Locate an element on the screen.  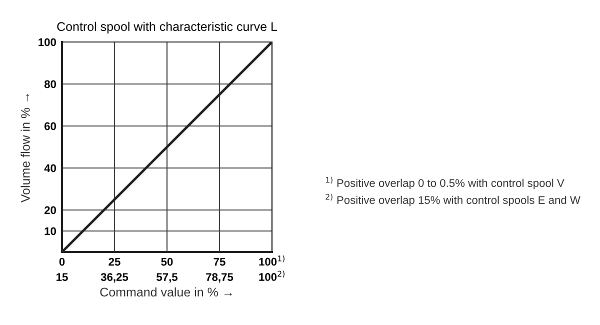
y-tick-label: 80 is located at coordinates (50, 84).